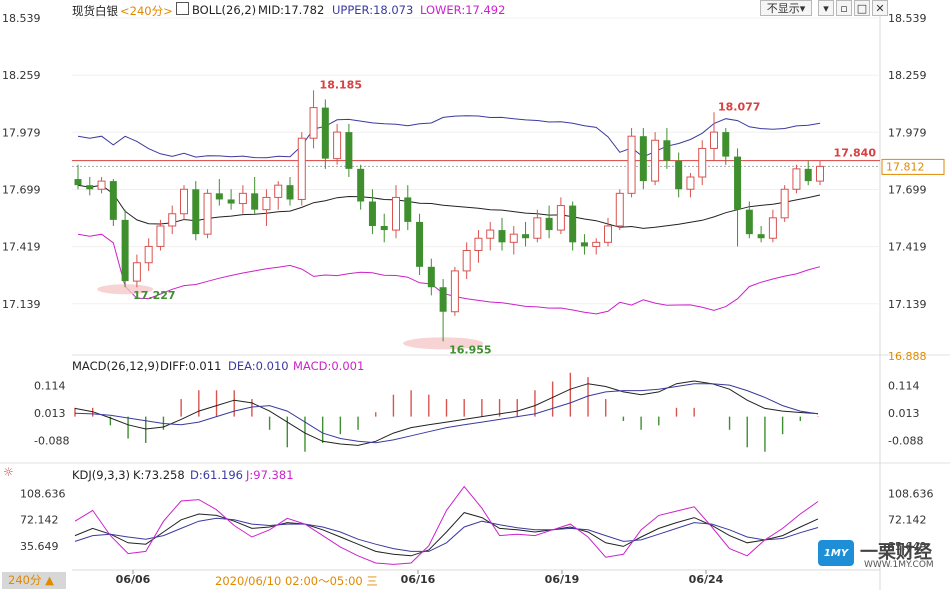  I want to click on macd-name: MACD(26,12,9), so click(116, 366).